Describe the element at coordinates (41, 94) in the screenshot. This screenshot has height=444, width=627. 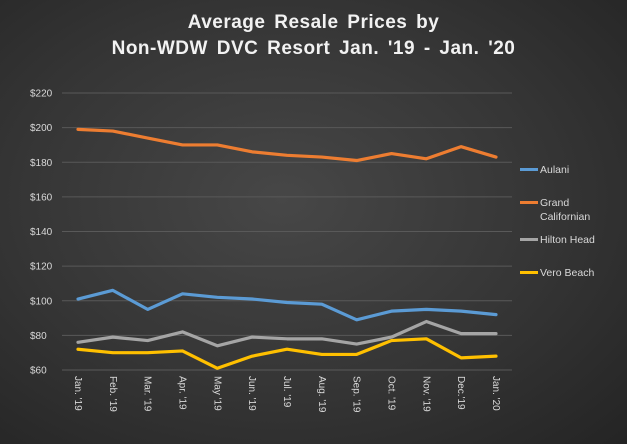
I see `y-tick-label: $220` at that location.